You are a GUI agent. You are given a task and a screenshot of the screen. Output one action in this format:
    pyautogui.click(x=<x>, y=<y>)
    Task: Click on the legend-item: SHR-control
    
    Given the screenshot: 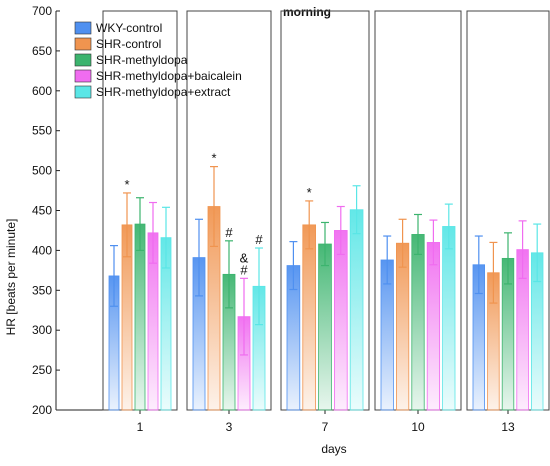 What is the action you would take?
    pyautogui.click(x=117, y=44)
    